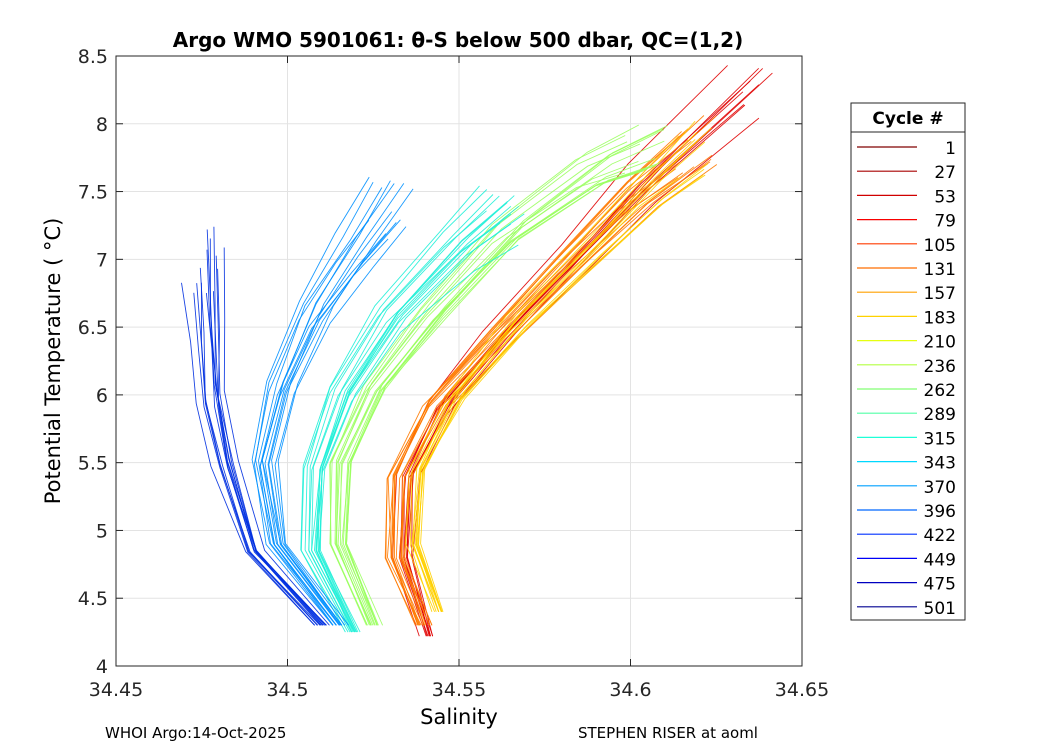  I want to click on legend-label: 157, so click(940, 294).